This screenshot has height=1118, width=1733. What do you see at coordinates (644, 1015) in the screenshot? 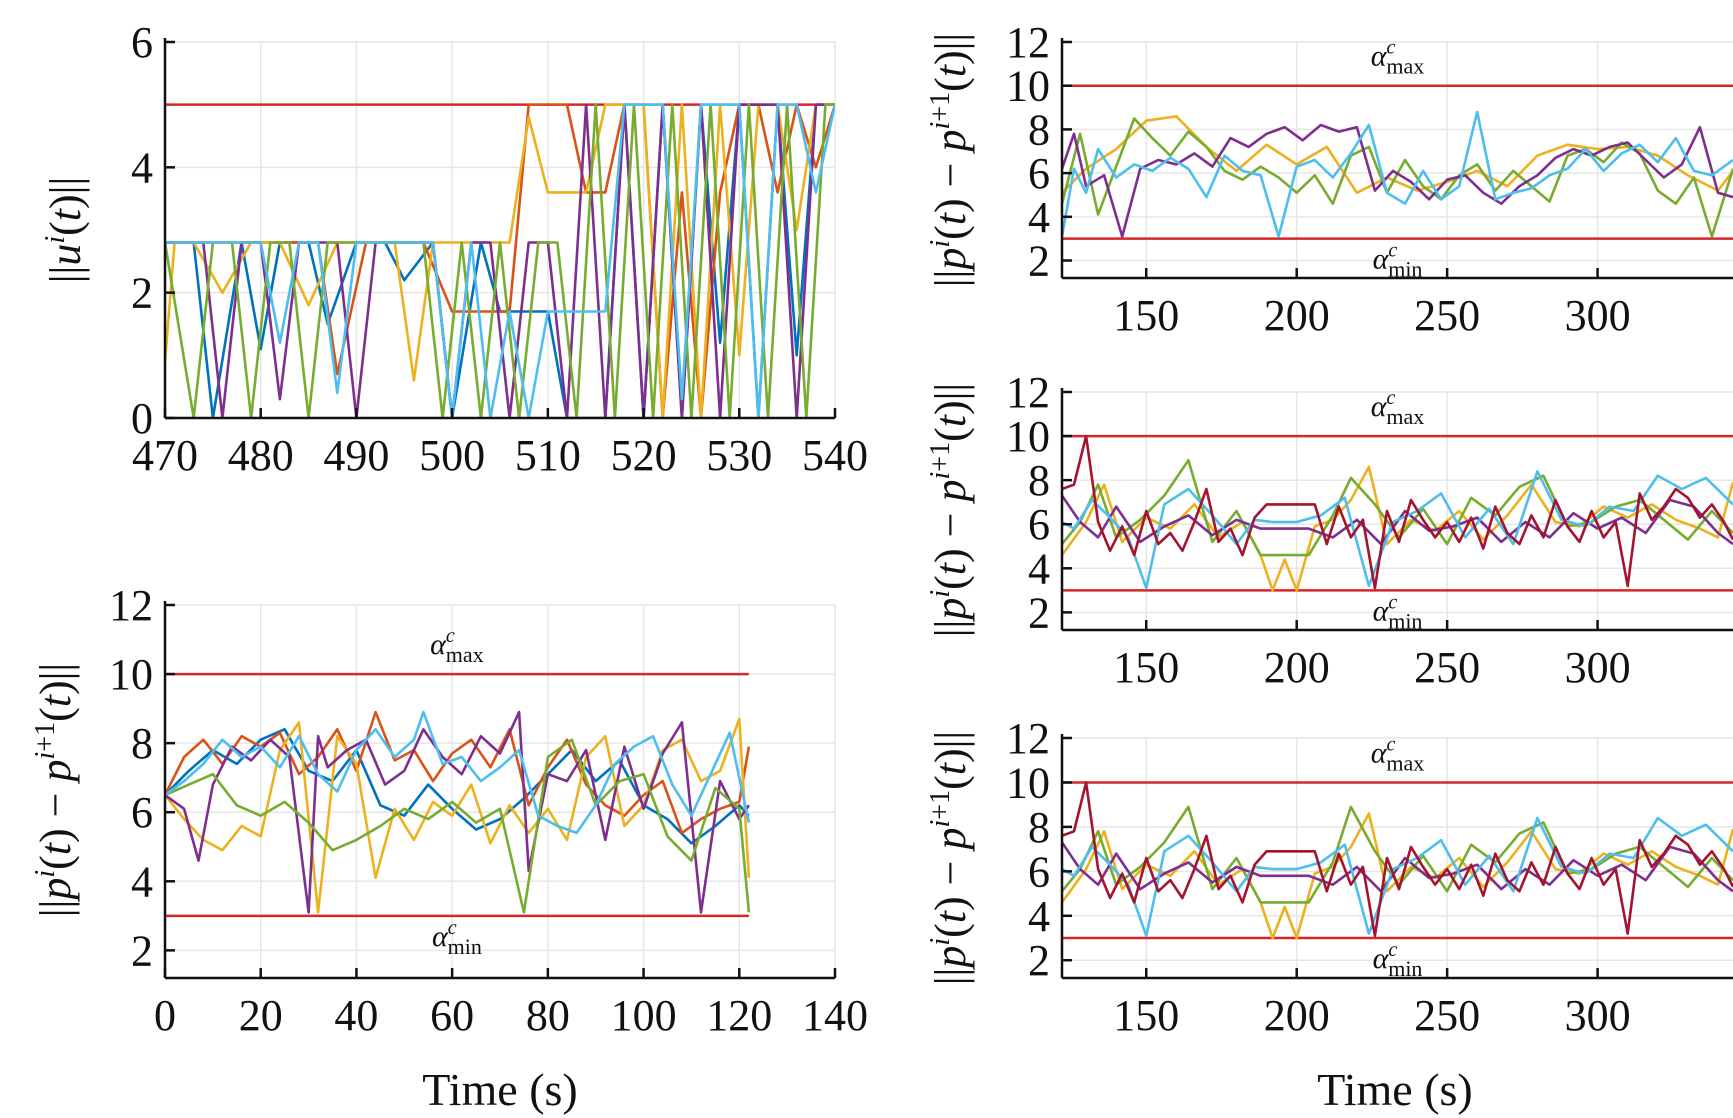
I see `x-tick-label: 100` at bounding box center [644, 1015].